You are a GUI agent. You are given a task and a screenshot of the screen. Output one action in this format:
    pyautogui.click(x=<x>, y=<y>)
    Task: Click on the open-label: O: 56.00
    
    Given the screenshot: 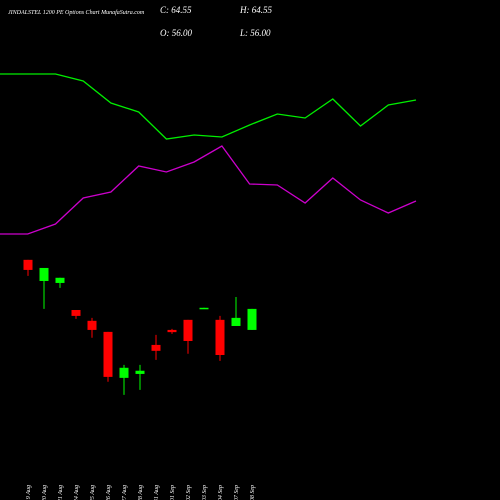 What is the action you would take?
    pyautogui.click(x=176, y=33)
    